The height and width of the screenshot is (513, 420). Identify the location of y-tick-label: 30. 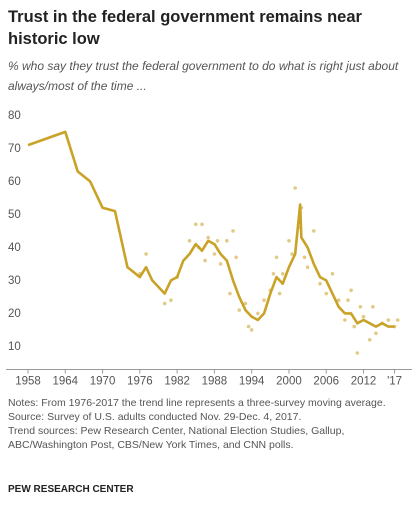
(14, 281).